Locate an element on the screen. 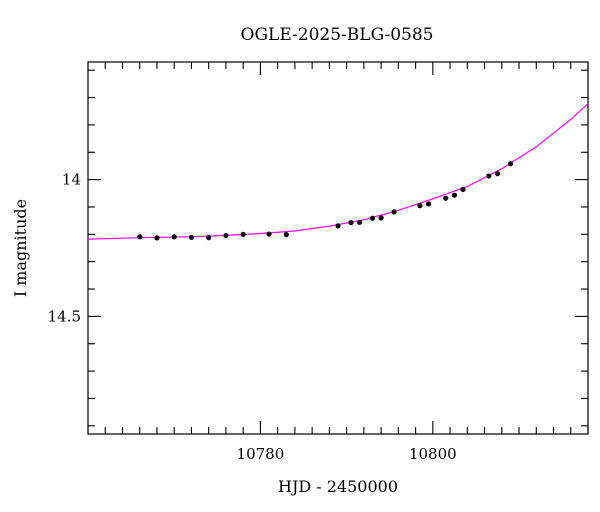  y-tick-label: 14.5 is located at coordinates (64, 316).